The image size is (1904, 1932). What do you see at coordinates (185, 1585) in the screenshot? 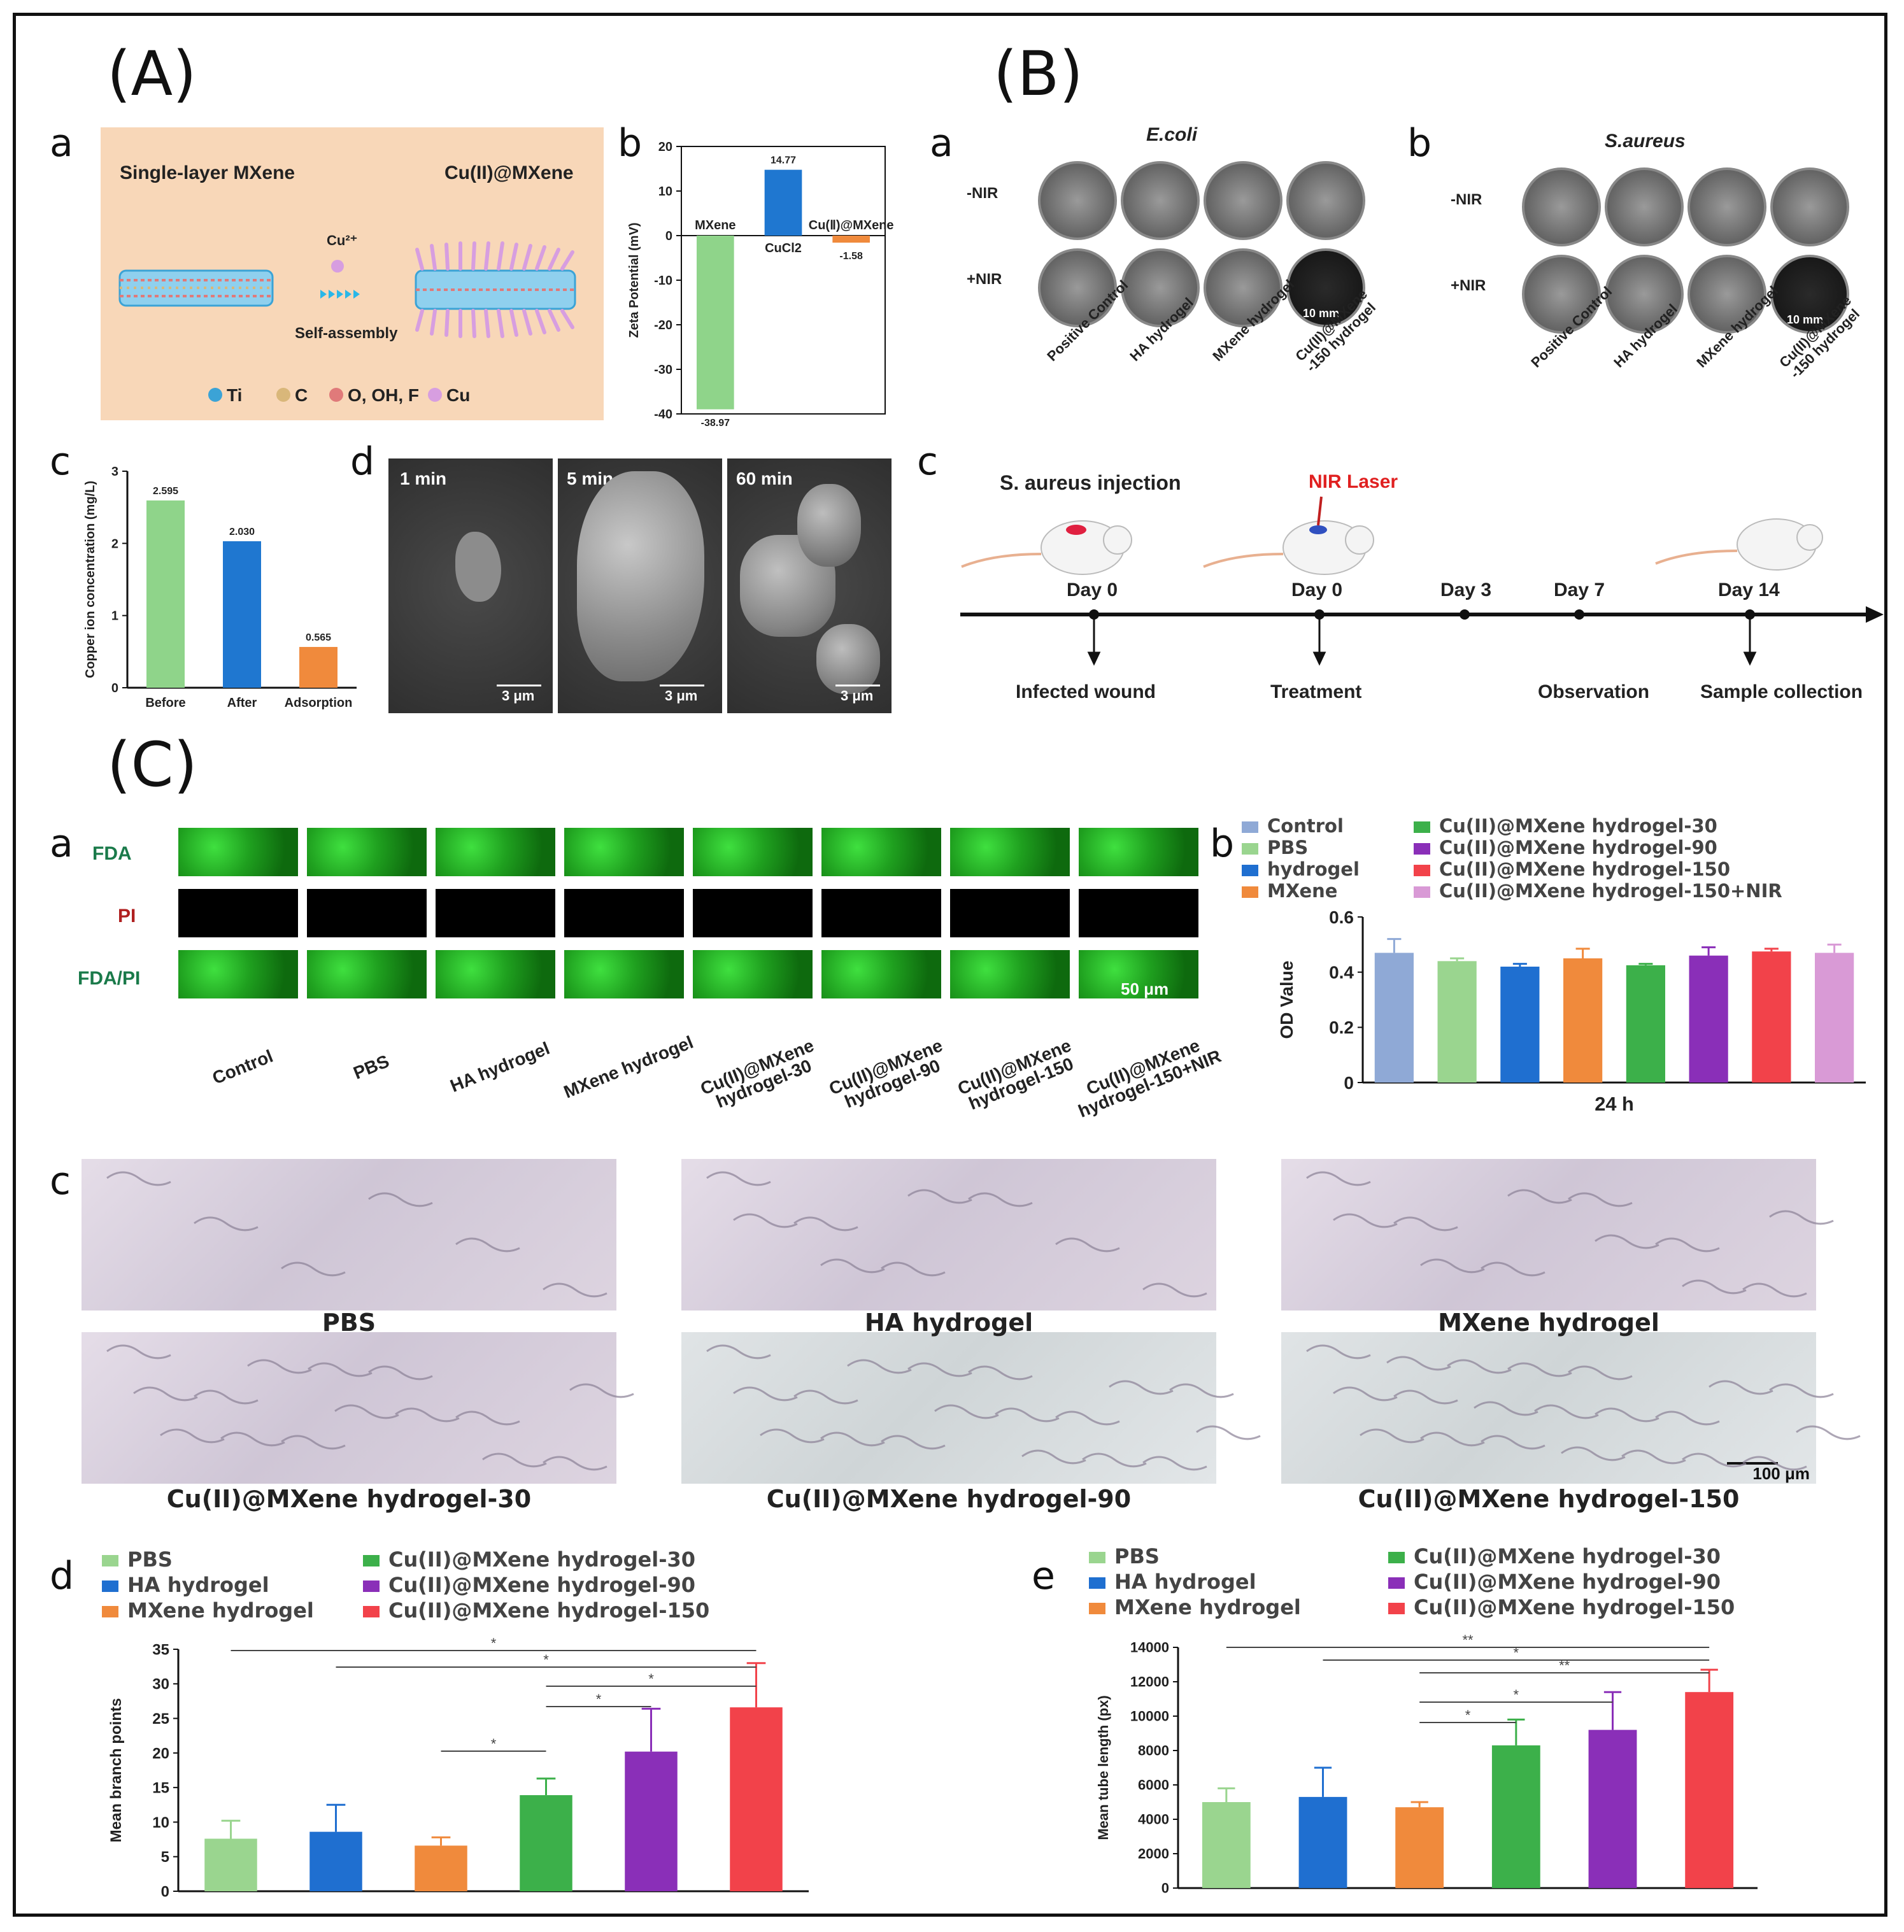
I see `legend-item: HA hydrogel` at bounding box center [185, 1585].